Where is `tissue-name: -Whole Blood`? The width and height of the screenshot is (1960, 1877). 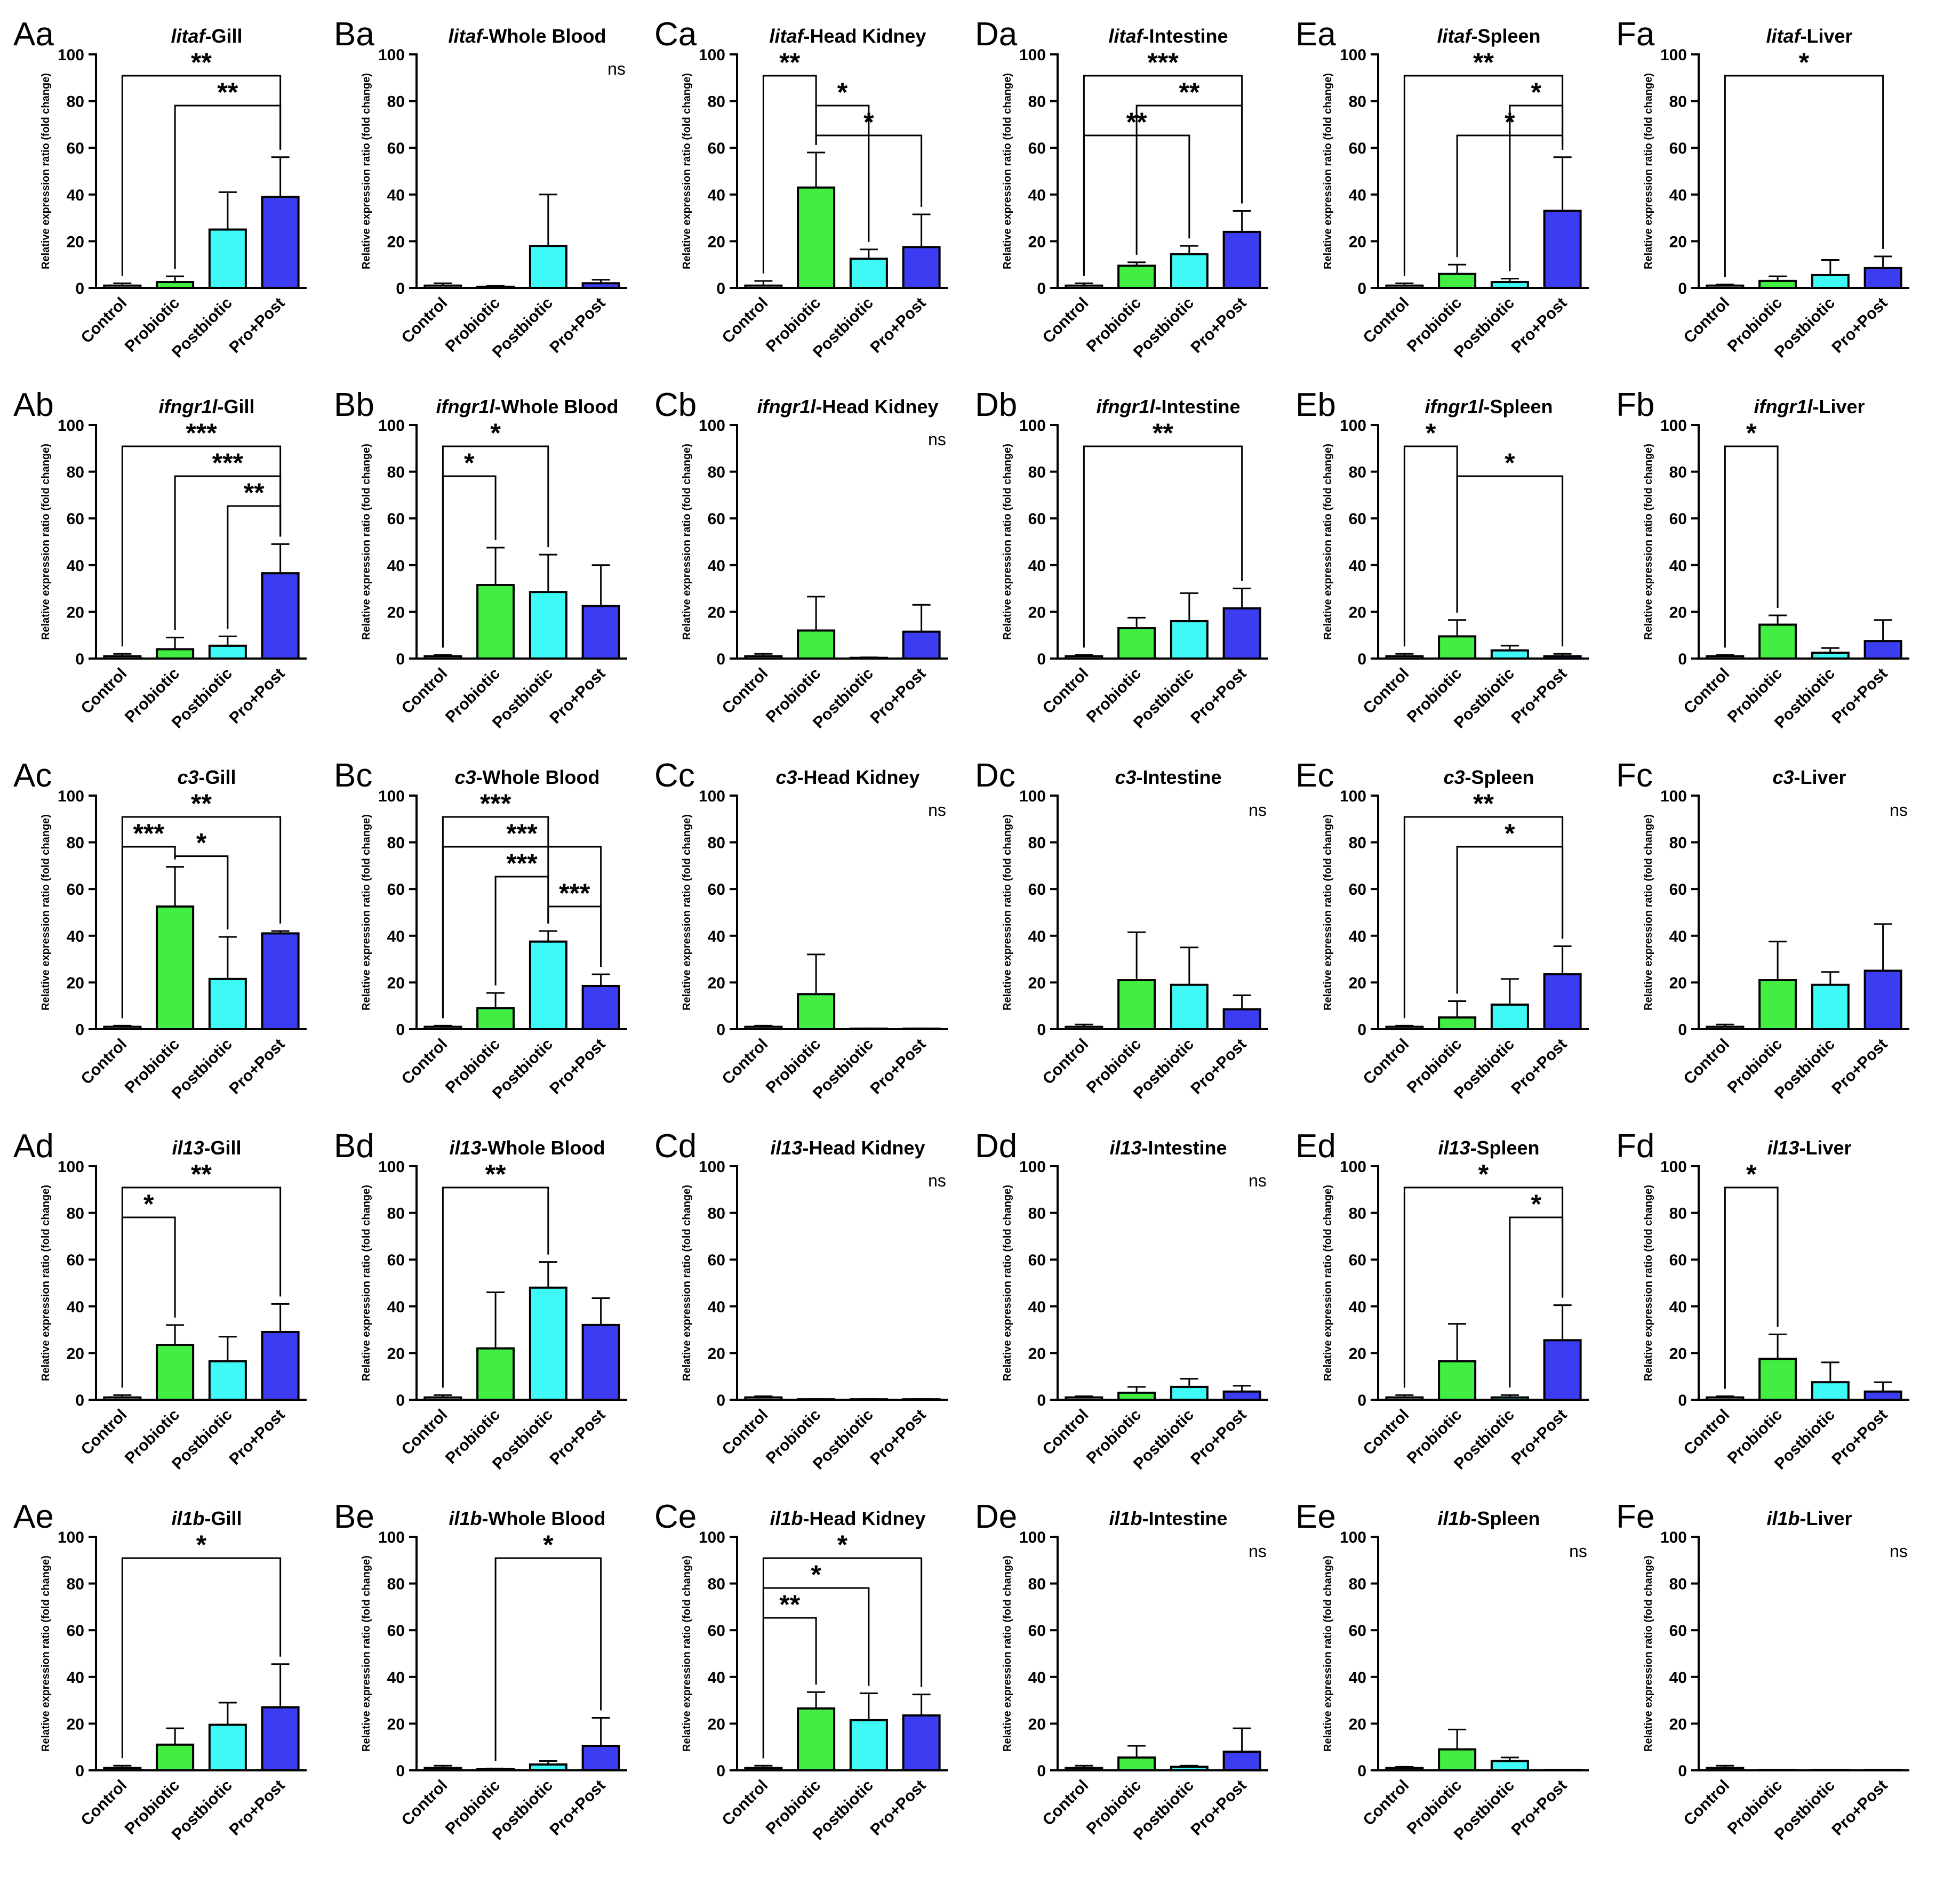 tissue-name: -Whole Blood is located at coordinates (544, 1518).